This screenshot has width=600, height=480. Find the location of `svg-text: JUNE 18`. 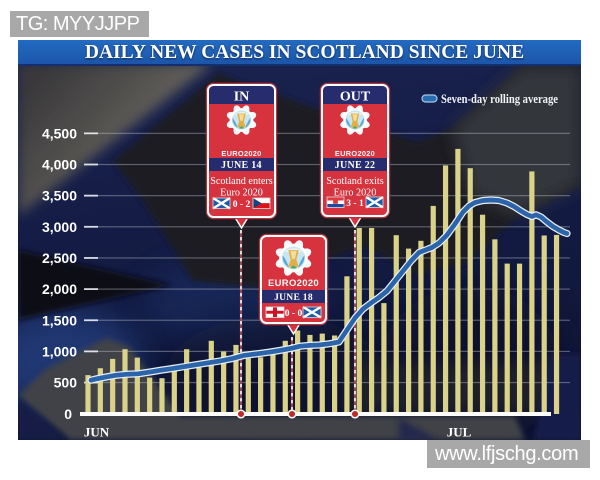

svg-text: JUNE 18 is located at coordinates (293, 298).